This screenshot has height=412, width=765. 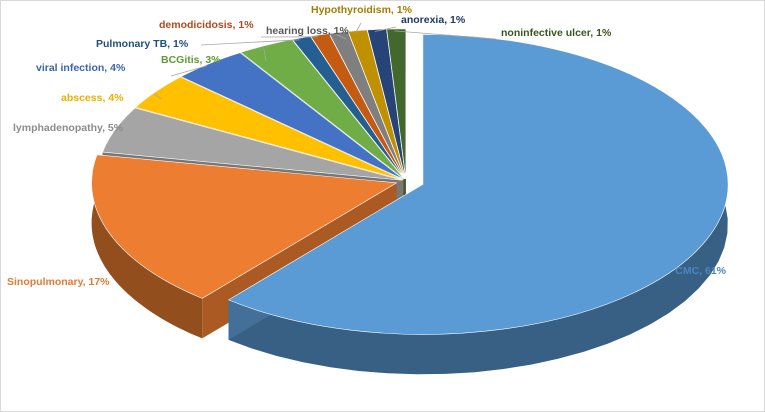 What do you see at coordinates (341, 37) in the screenshot?
I see `leader-line-hearing-loss` at bounding box center [341, 37].